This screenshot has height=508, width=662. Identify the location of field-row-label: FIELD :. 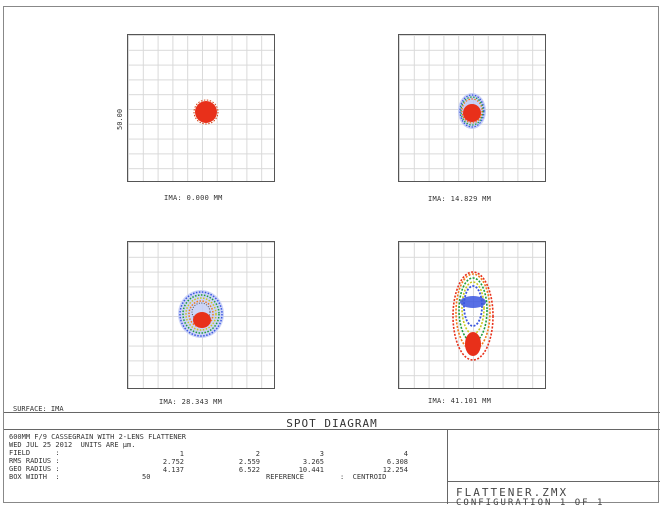
(34, 453).